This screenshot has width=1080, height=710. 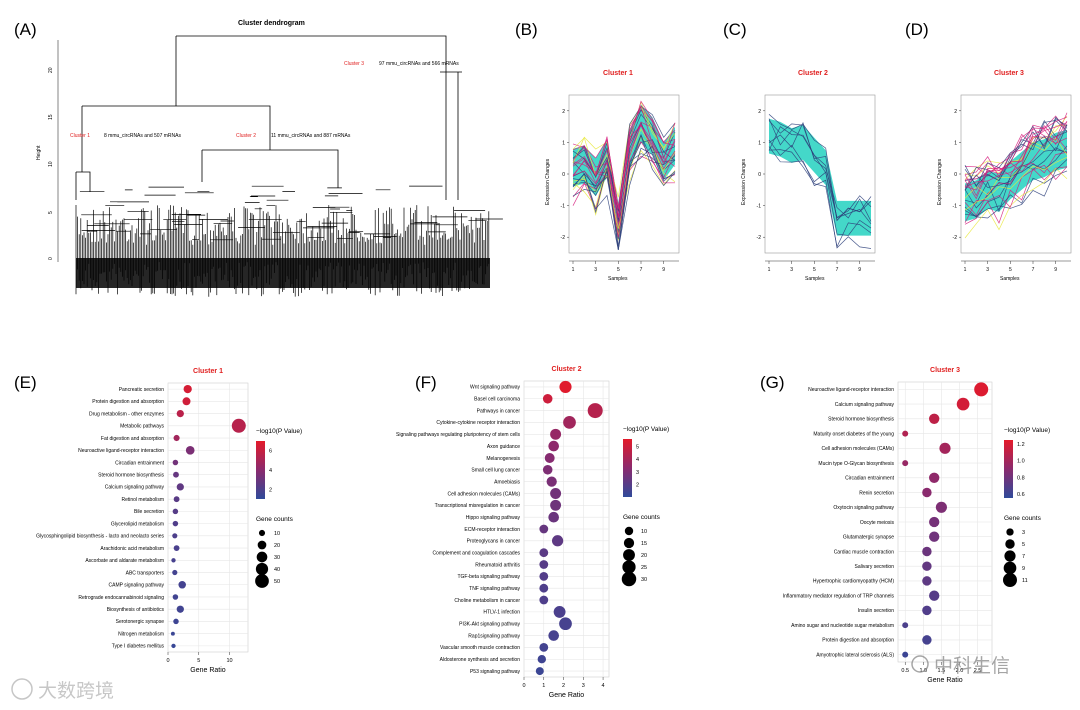 What do you see at coordinates (149, 512) in the screenshot?
I see `bubble-term-label: Bile secretion` at bounding box center [149, 512].